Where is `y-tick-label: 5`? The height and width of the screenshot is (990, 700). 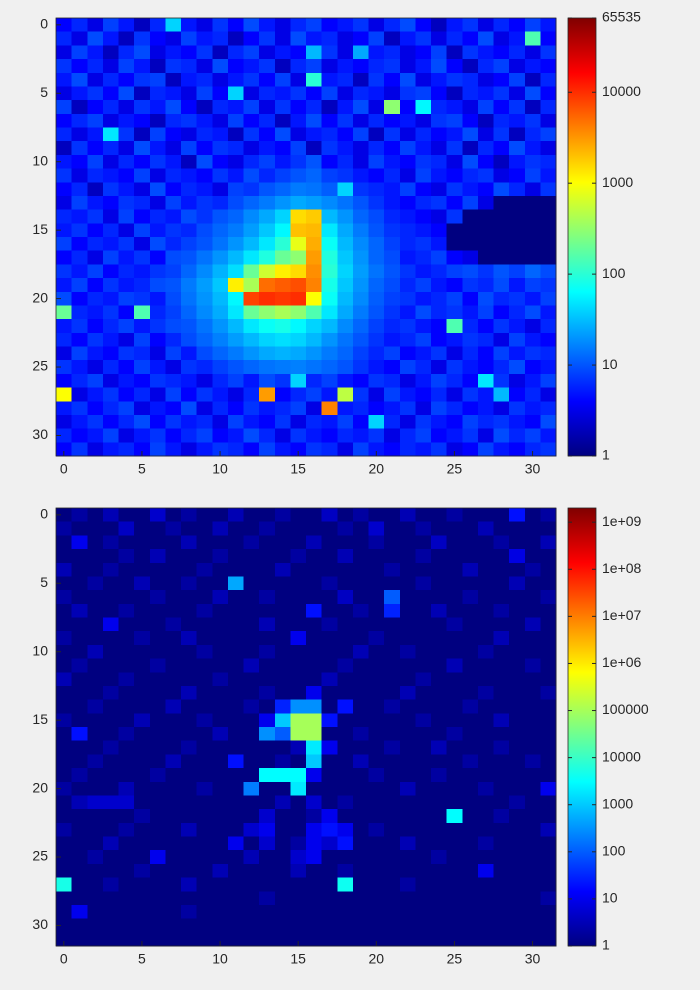 y-tick-label: 5 is located at coordinates (44, 582).